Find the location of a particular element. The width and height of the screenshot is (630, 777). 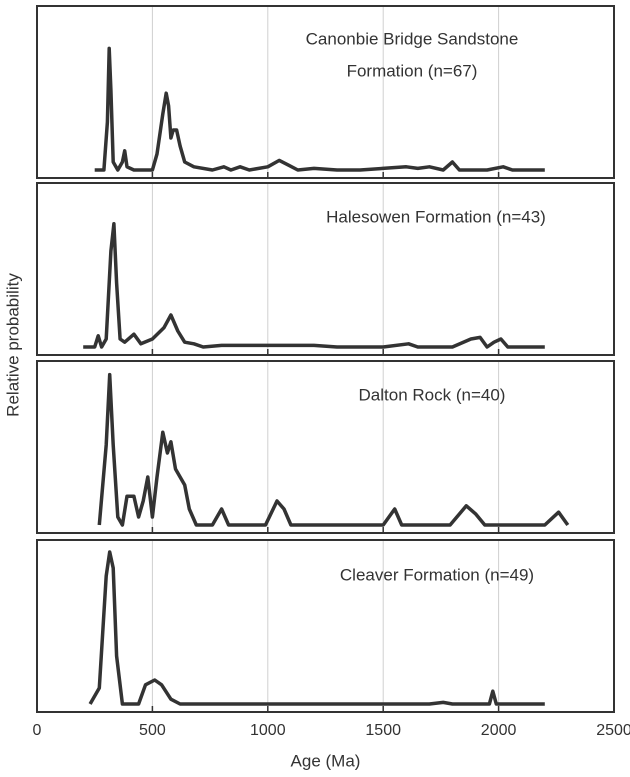

y-axis-label: Relative probability is located at coordinates (12, 345).